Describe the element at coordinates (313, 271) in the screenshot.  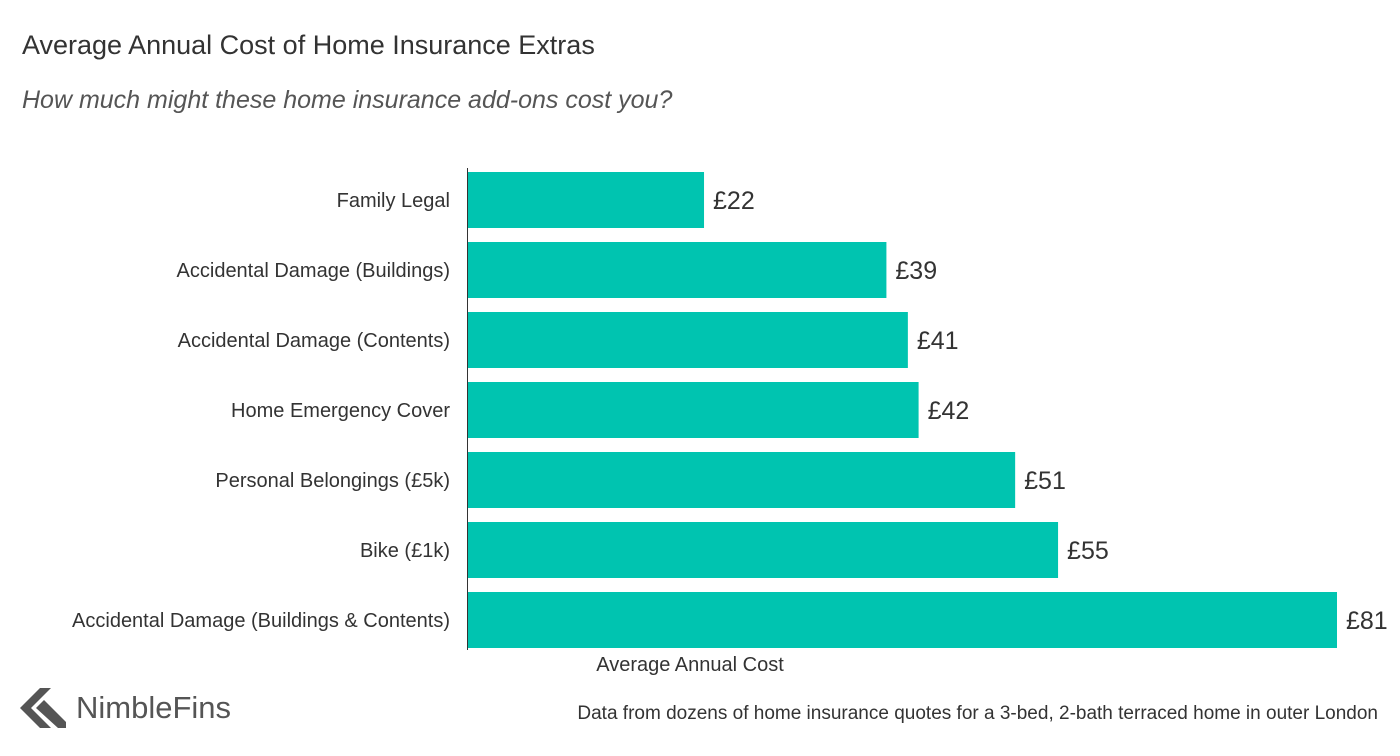
I see `category-label: Accidental Damage (Buildings)` at that location.